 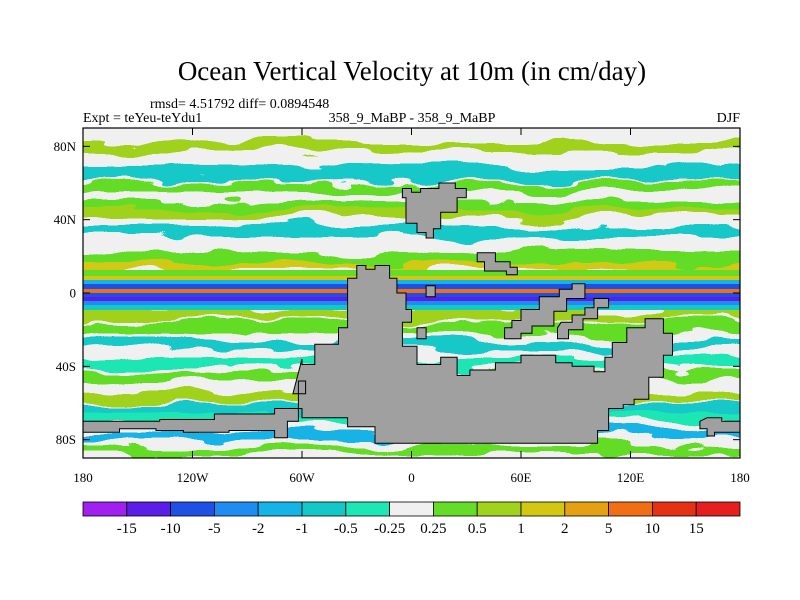 What do you see at coordinates (65, 219) in the screenshot?
I see `y-tick-label: 40N` at bounding box center [65, 219].